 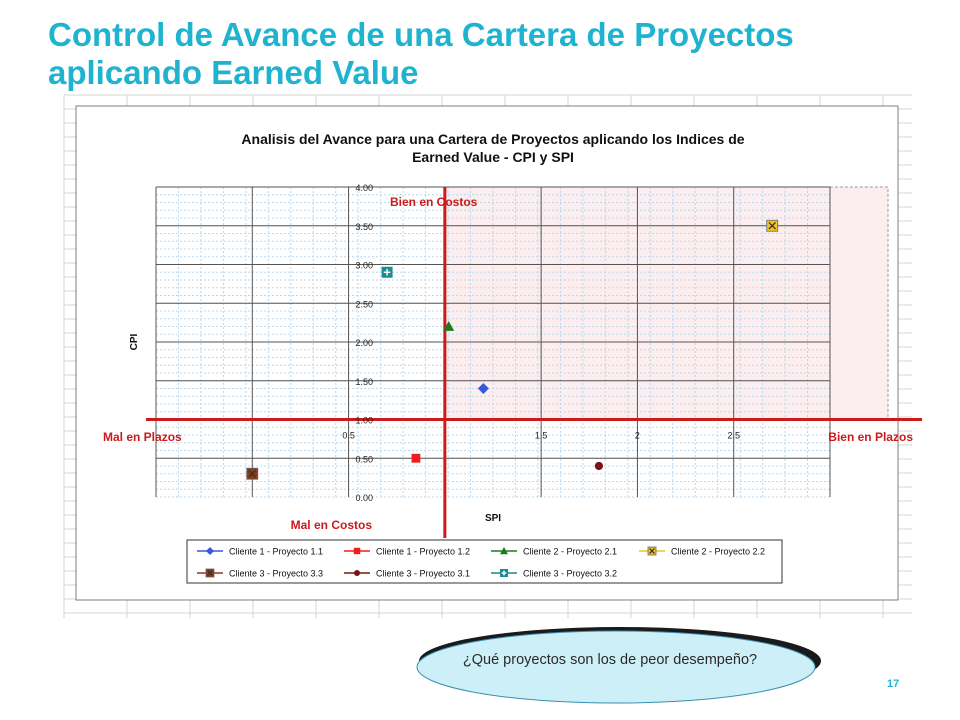 I want to click on legend-item: Cliente 3 - Proyecto 3.1, so click(x=407, y=574).